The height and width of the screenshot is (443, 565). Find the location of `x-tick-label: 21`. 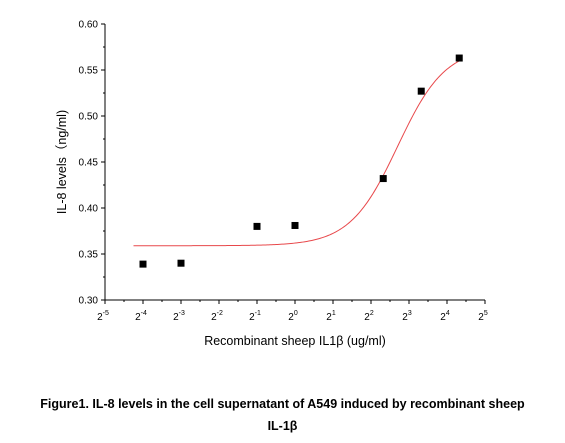

x-tick-label: 21 is located at coordinates (331, 316).